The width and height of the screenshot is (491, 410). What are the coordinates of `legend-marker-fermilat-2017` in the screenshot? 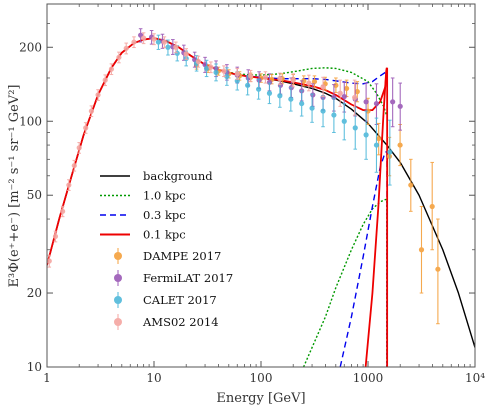 It's located at (118, 278).